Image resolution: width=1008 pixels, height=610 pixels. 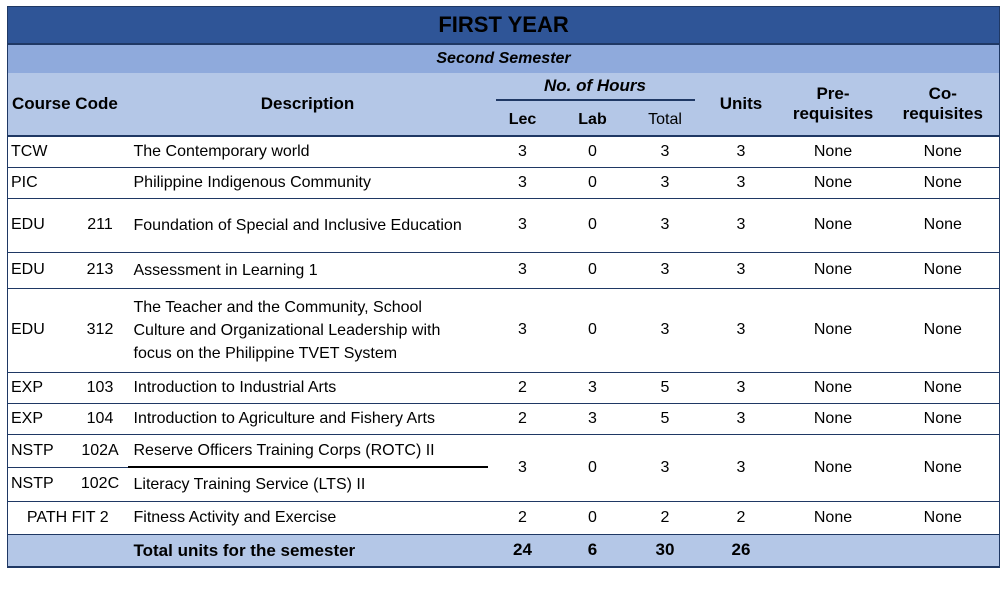 What do you see at coordinates (277, 307) in the screenshot?
I see `course-description-line: The Teacher and the Community, School` at bounding box center [277, 307].